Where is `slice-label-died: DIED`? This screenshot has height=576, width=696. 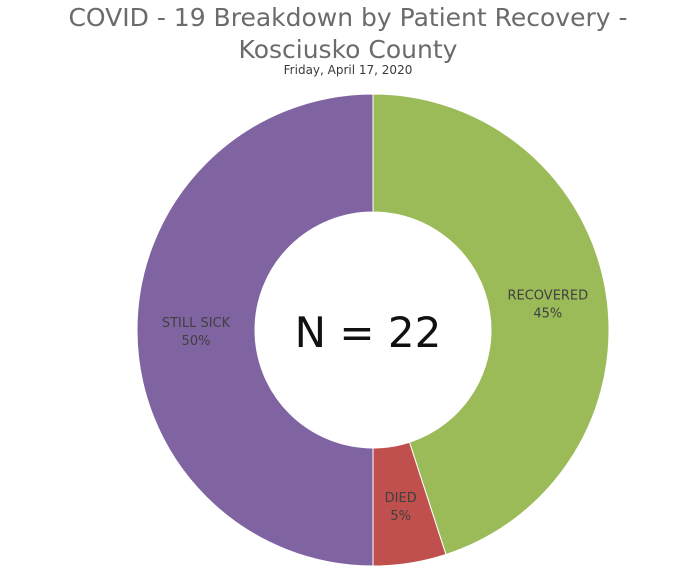 slice-label-died: DIED is located at coordinates (401, 498).